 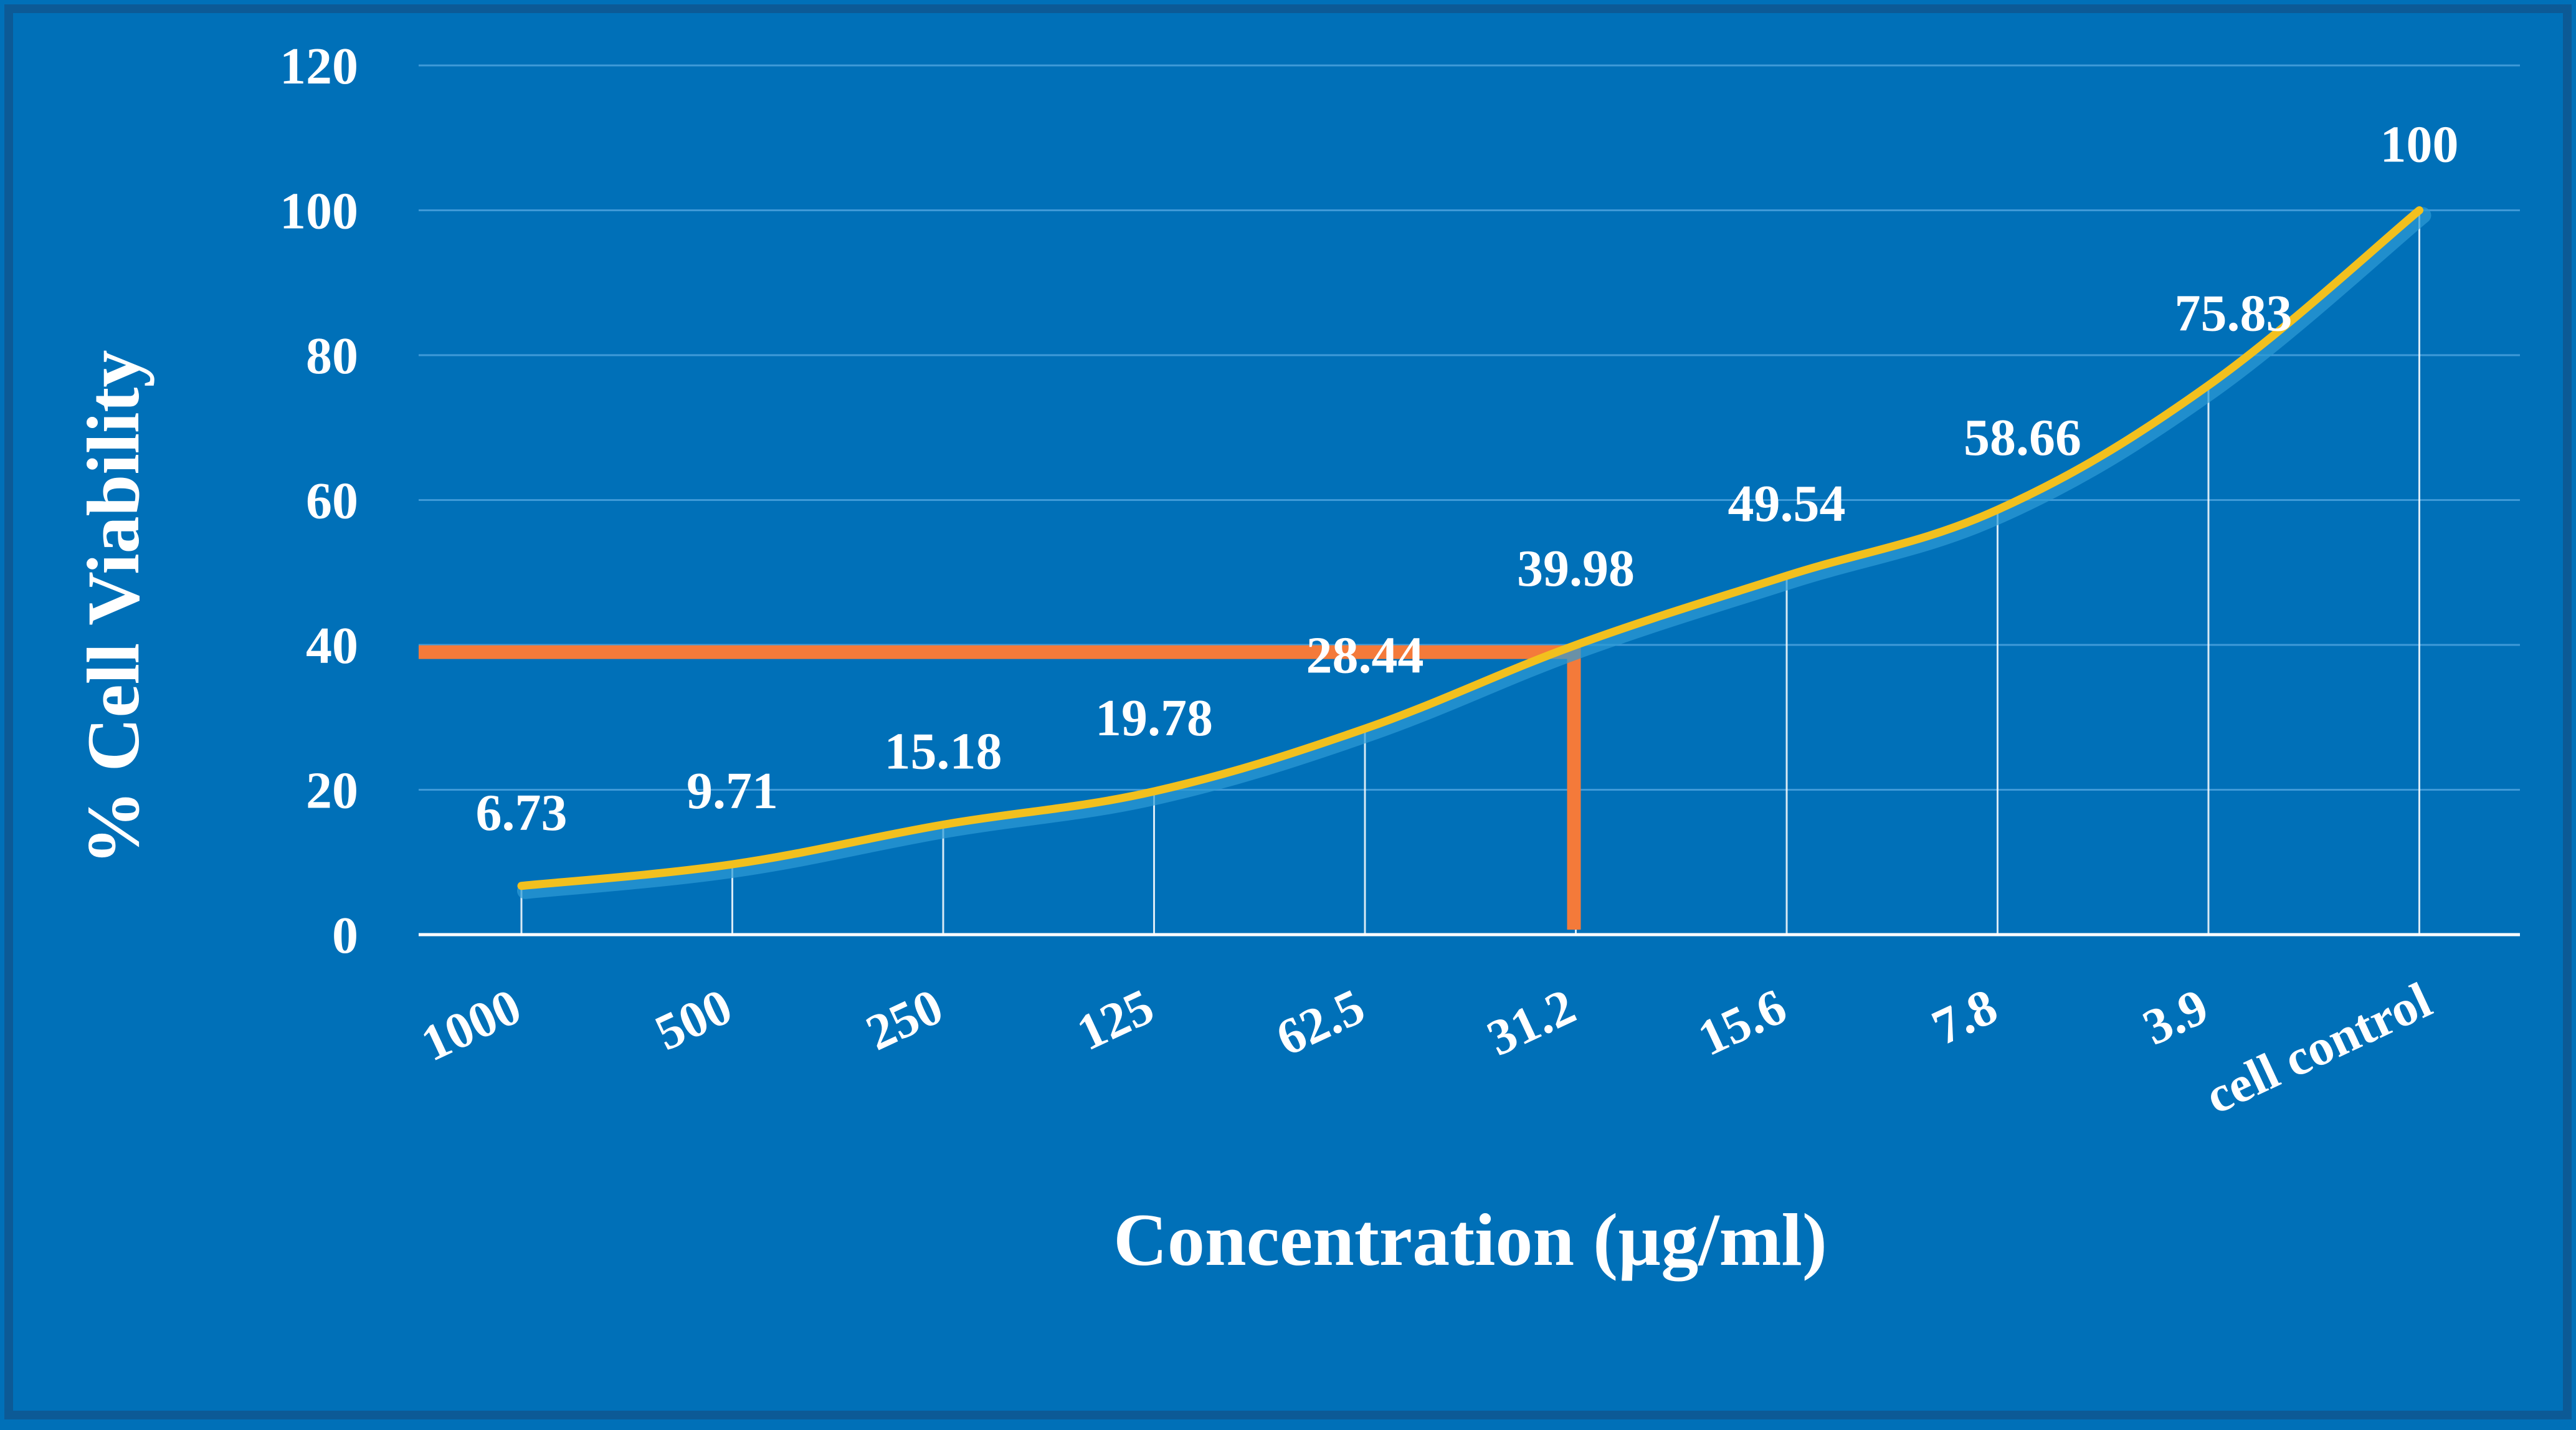 I want to click on data-label: 100, so click(x=2419, y=145).